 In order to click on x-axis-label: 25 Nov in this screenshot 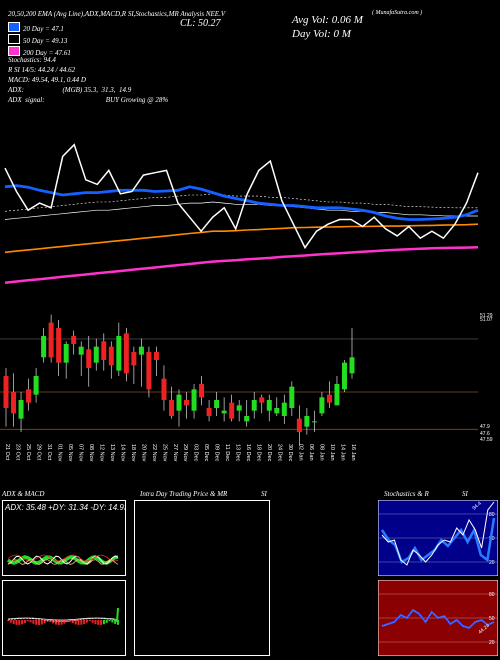, I will do `click(164, 453)`.